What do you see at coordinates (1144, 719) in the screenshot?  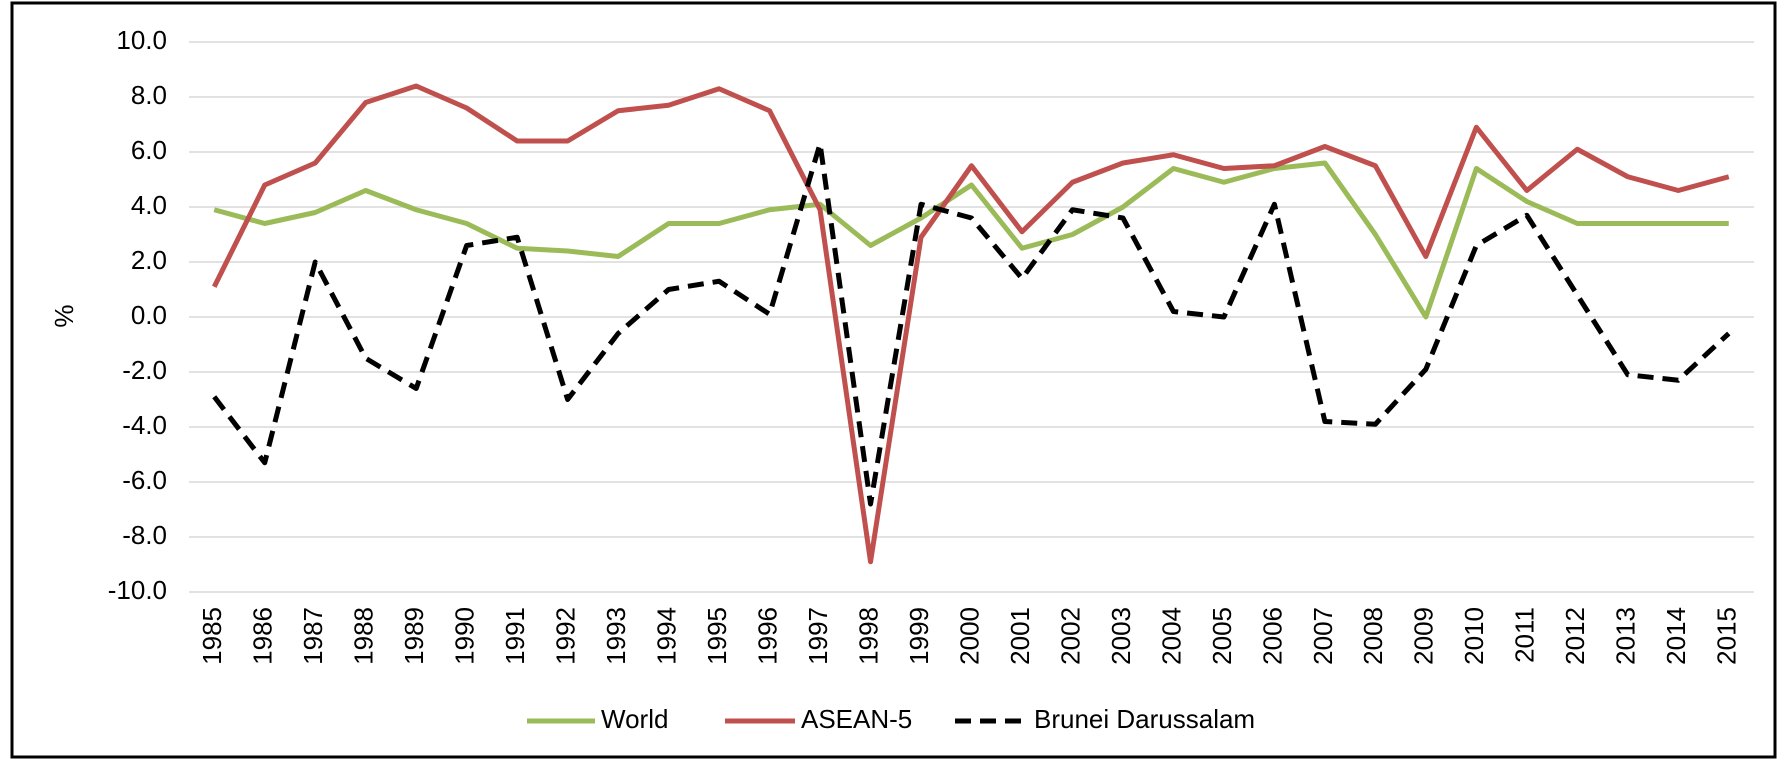 I see `legend-label: Brunei Darussalam` at bounding box center [1144, 719].